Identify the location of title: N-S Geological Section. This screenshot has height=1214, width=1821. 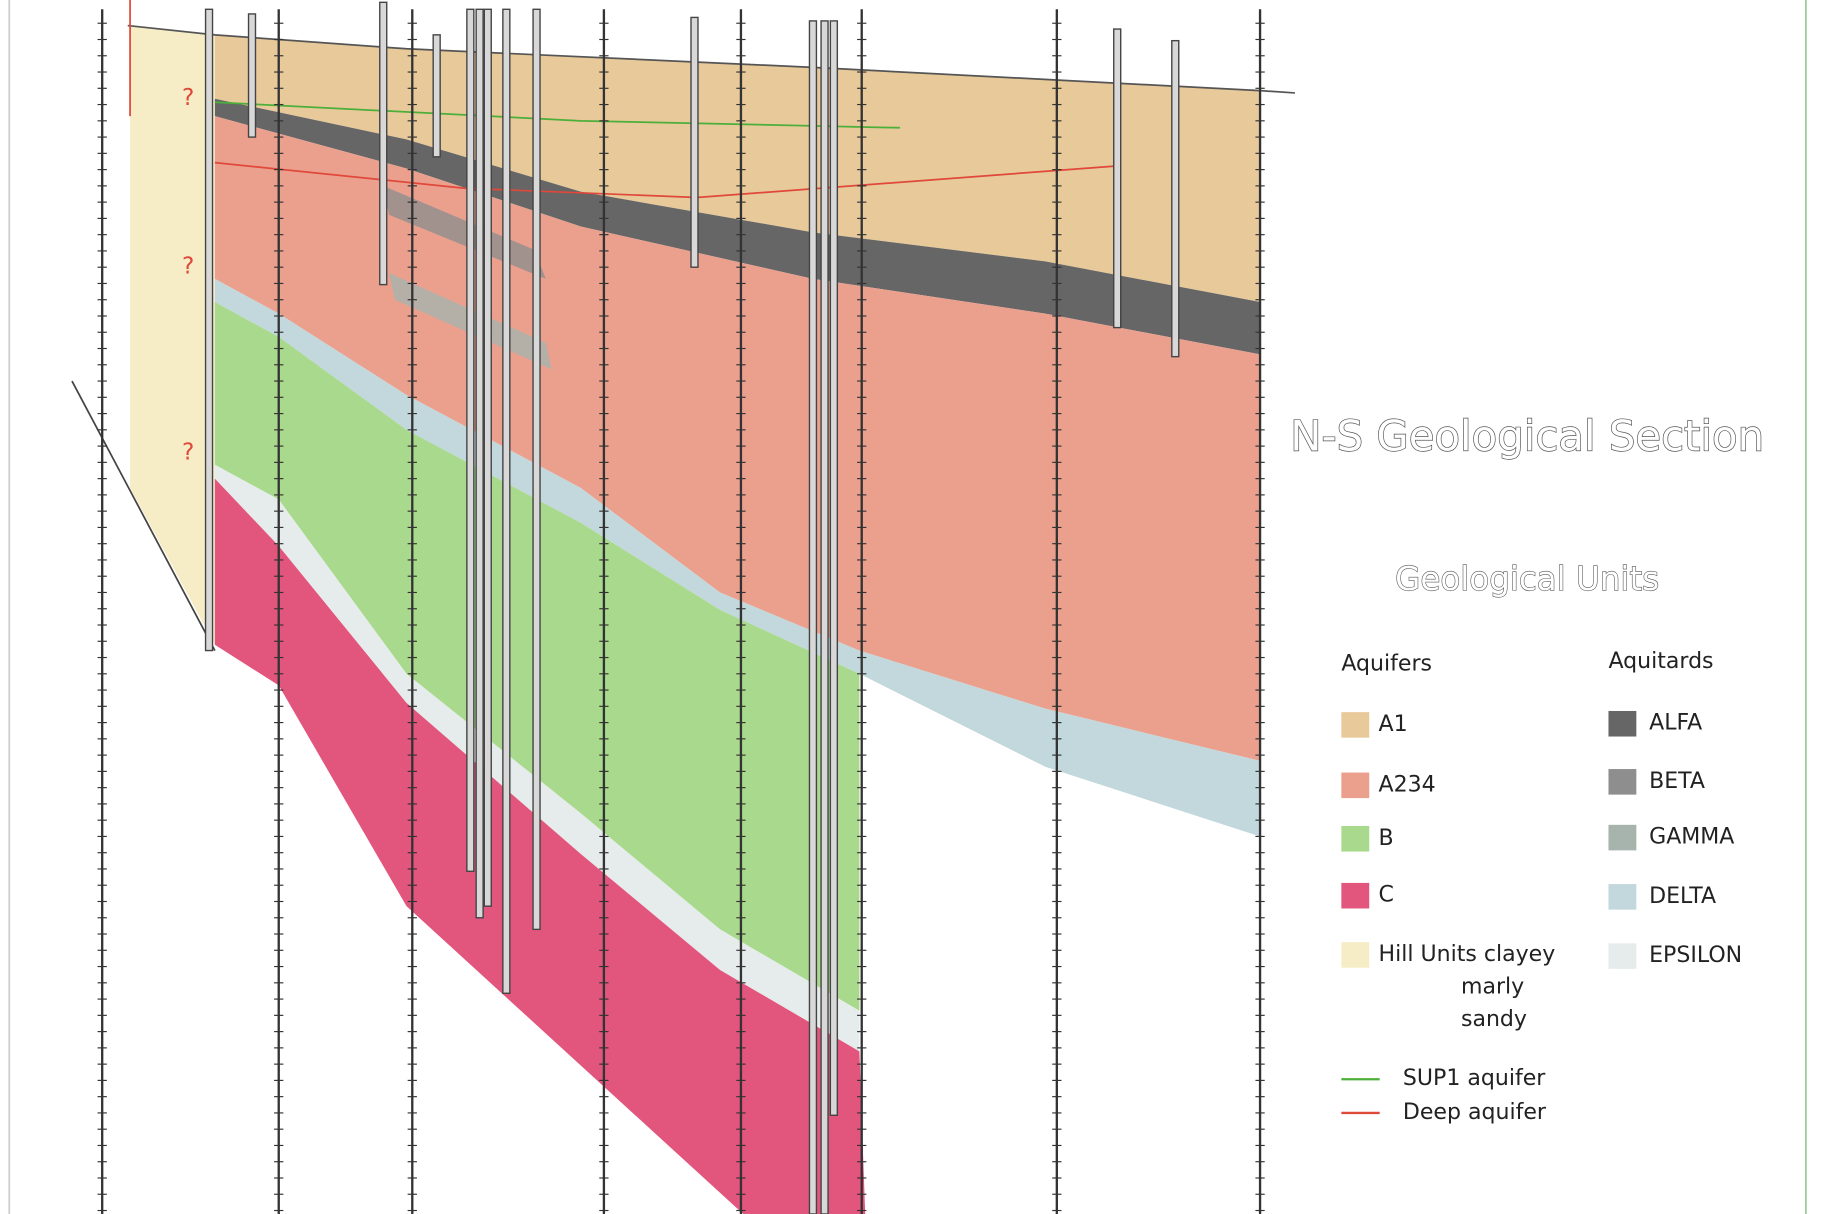
(1527, 436).